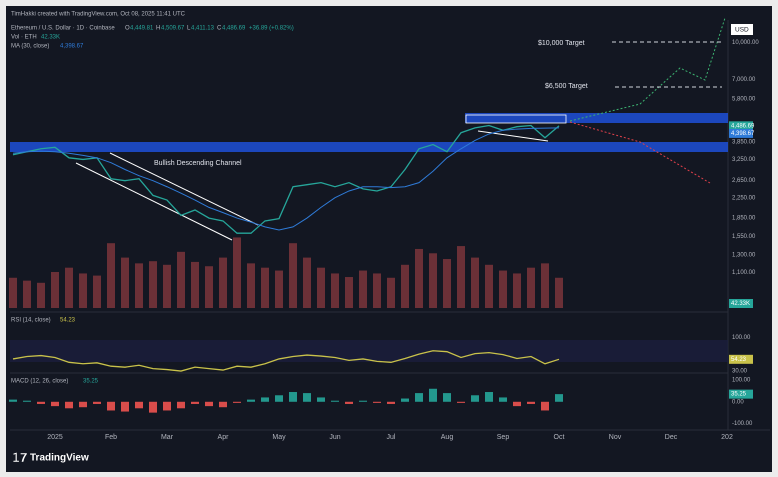 The width and height of the screenshot is (778, 477). Describe the element at coordinates (561, 43) in the screenshot. I see `annotation: $10,000 Target` at that location.